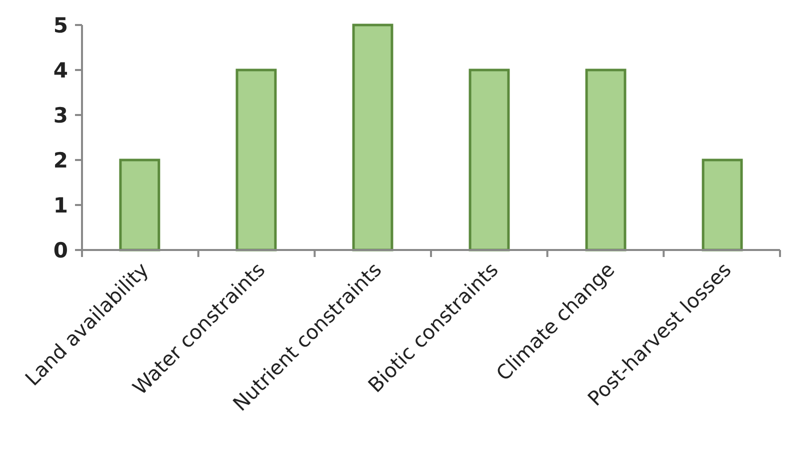  What do you see at coordinates (60, 160) in the screenshot?
I see `y-tick-label: 2` at bounding box center [60, 160].